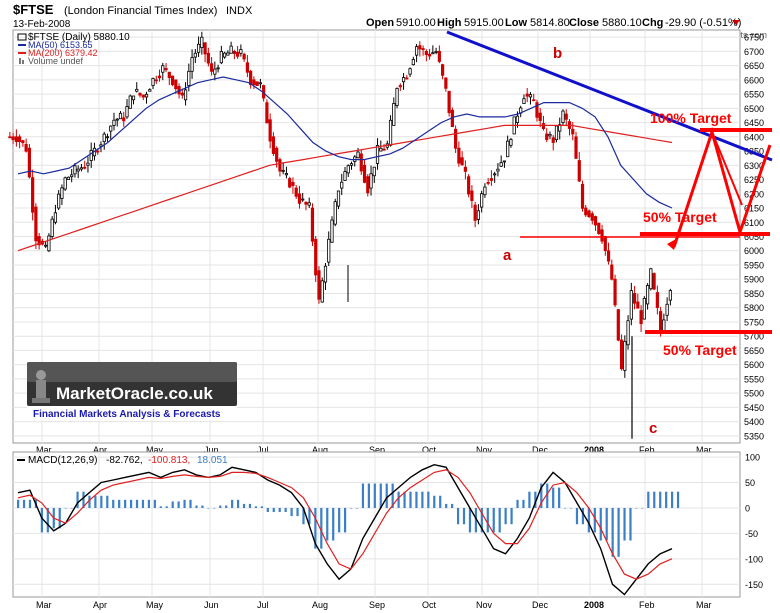 The image size is (780, 613). What do you see at coordinates (155, 450) in the screenshot?
I see `month-label: May` at bounding box center [155, 450].